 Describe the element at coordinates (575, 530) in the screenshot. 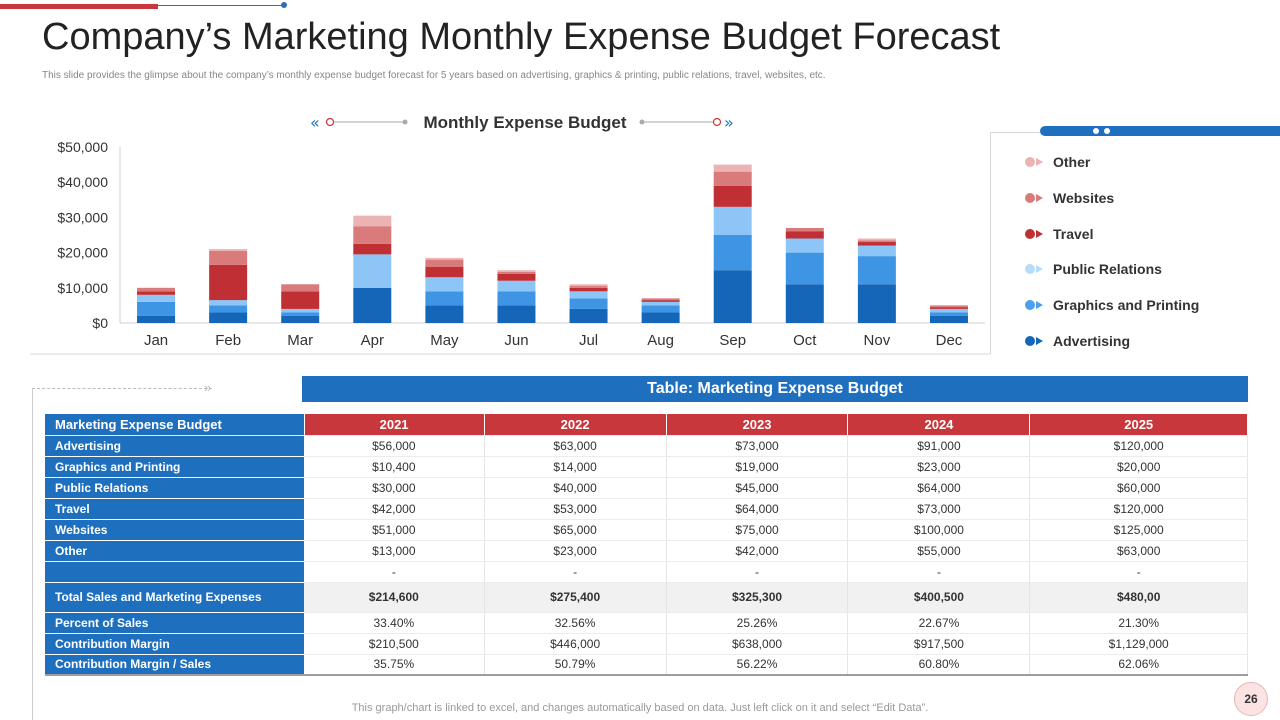

I see `table-cell: $65,000` at that location.